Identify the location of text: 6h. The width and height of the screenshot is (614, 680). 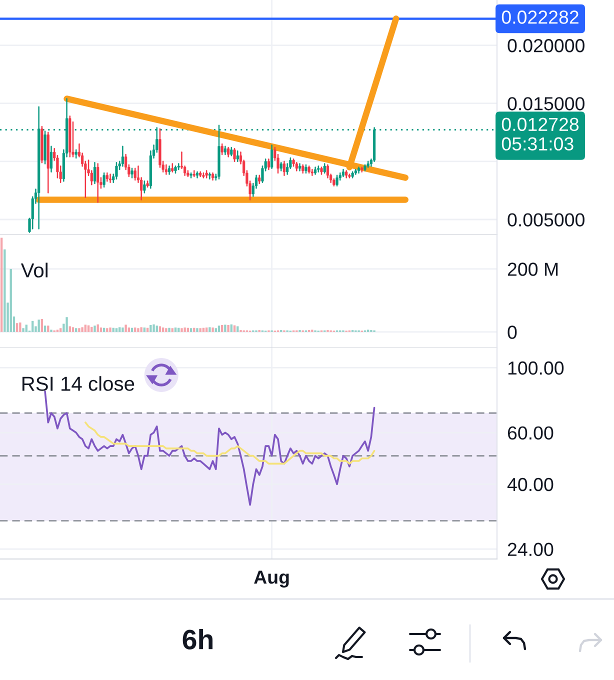
(197, 639).